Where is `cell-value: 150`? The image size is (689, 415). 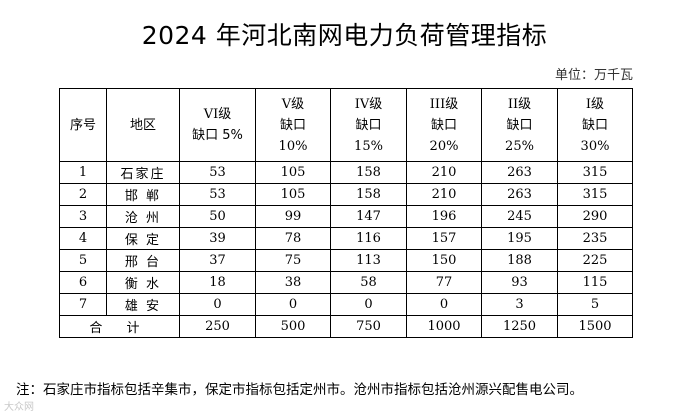 cell-value: 150 is located at coordinates (444, 260).